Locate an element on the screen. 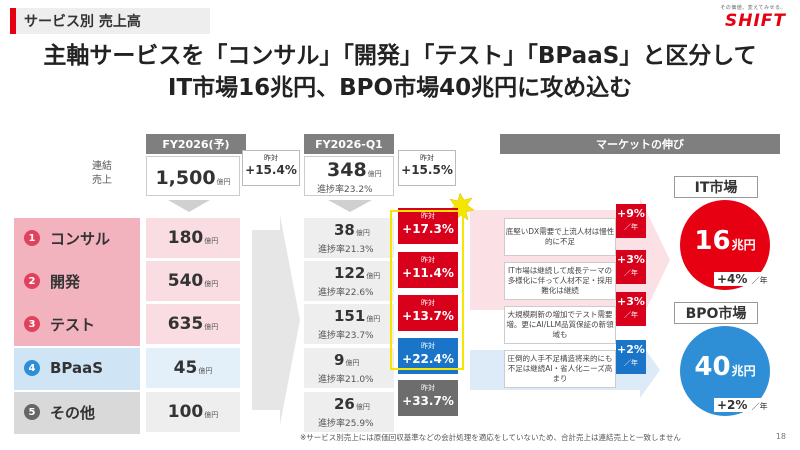  fy-plan-yoy: 昨対 +15.4% is located at coordinates (271, 168).